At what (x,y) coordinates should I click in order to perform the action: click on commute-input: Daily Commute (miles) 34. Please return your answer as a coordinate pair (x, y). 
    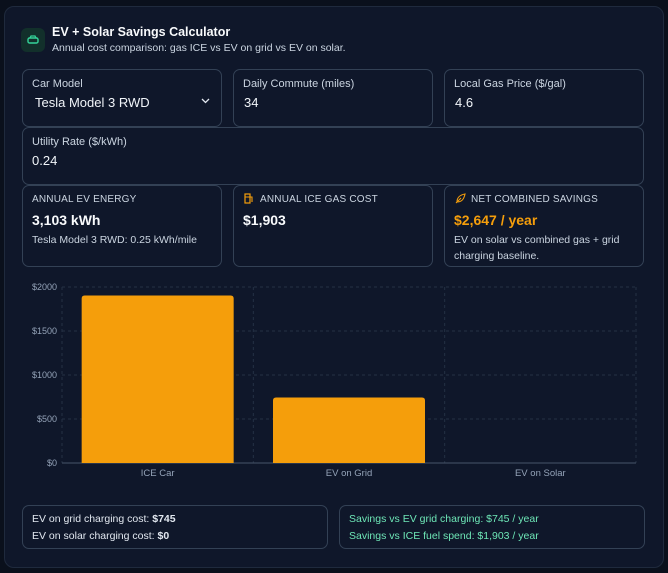
    Looking at the image, I should click on (333, 98).